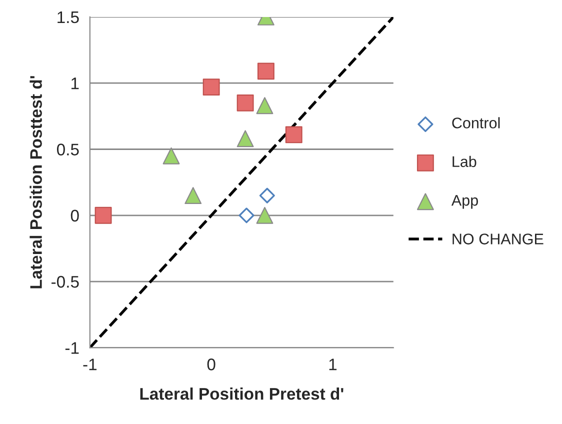 Image resolution: width=562 pixels, height=424 pixels. What do you see at coordinates (75, 84) in the screenshot?
I see `y-tick-label: 1` at bounding box center [75, 84].